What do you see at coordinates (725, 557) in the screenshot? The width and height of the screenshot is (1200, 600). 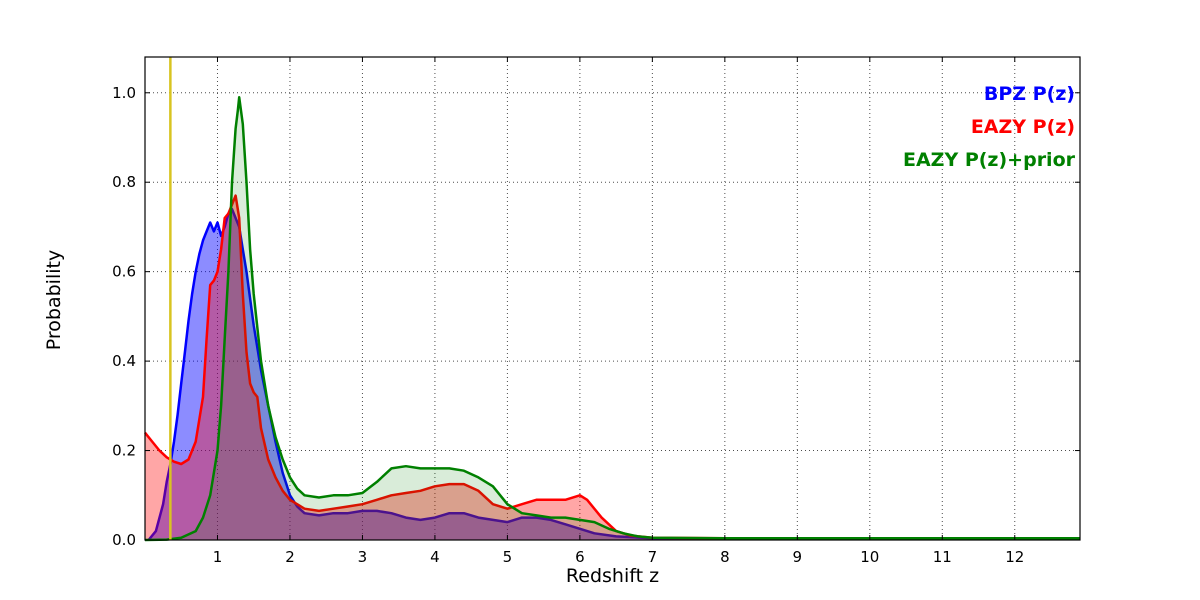 I see `x-tick-label: 8` at bounding box center [725, 557].